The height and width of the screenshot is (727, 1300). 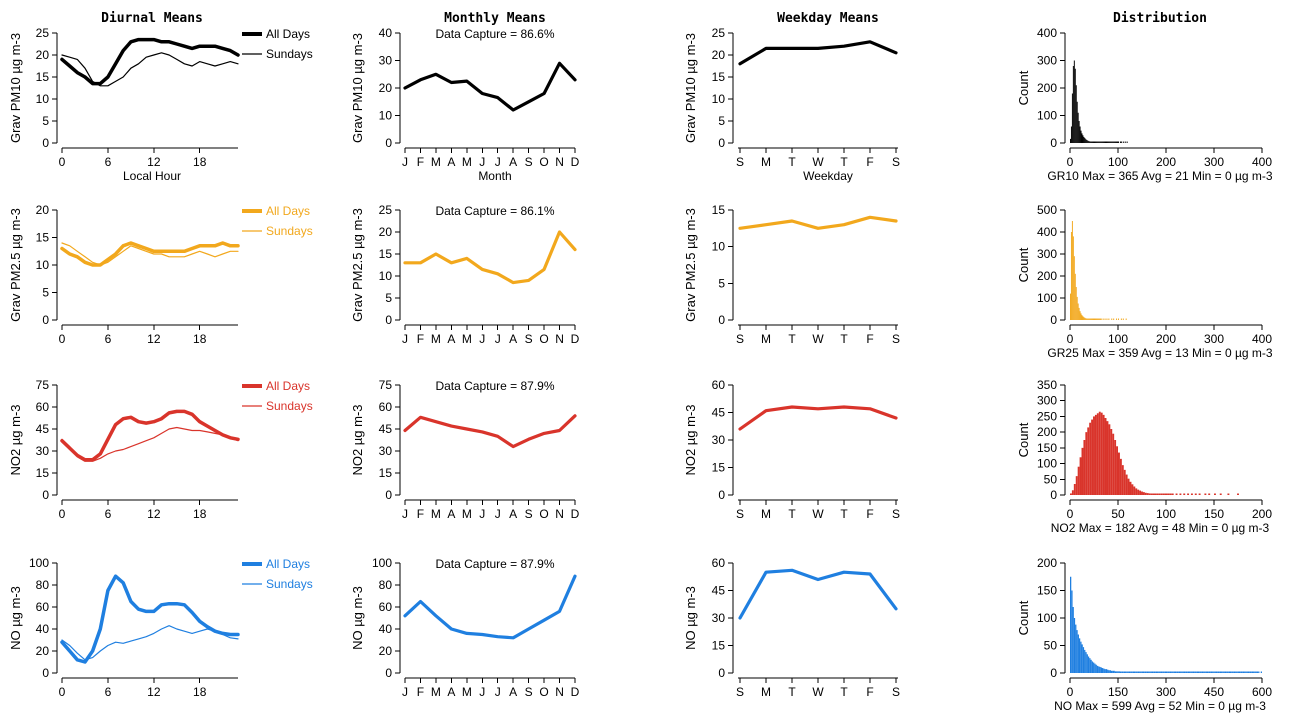 What do you see at coordinates (388, 298) in the screenshot?
I see `monthly-y-tick-label: 5` at bounding box center [388, 298].